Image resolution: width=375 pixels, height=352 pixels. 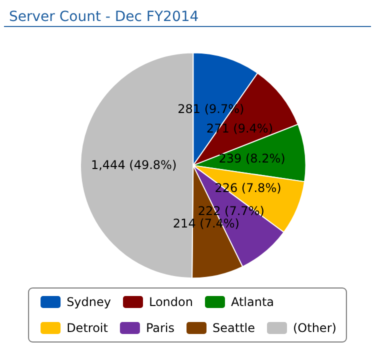 What do you see at coordinates (160, 328) in the screenshot?
I see `legend-label: Paris` at bounding box center [160, 328].